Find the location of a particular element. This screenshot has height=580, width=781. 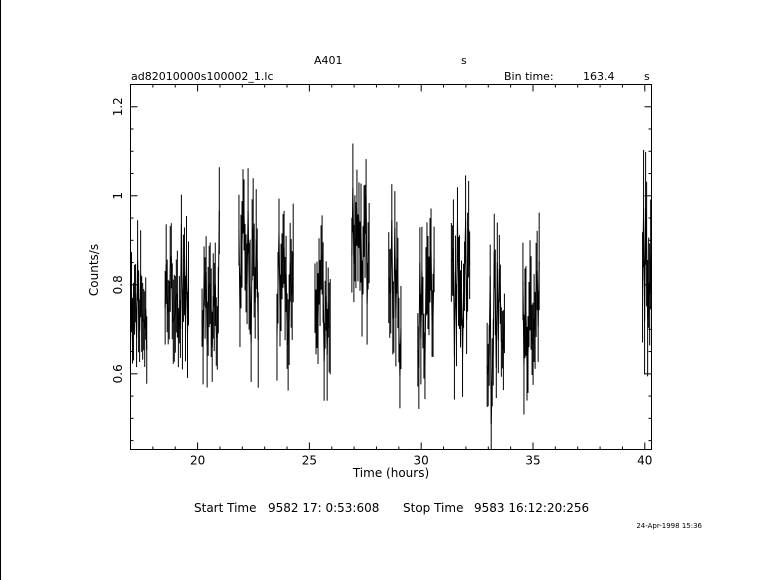

file-name: ad82010000s100002_1.lc is located at coordinates (202, 76).